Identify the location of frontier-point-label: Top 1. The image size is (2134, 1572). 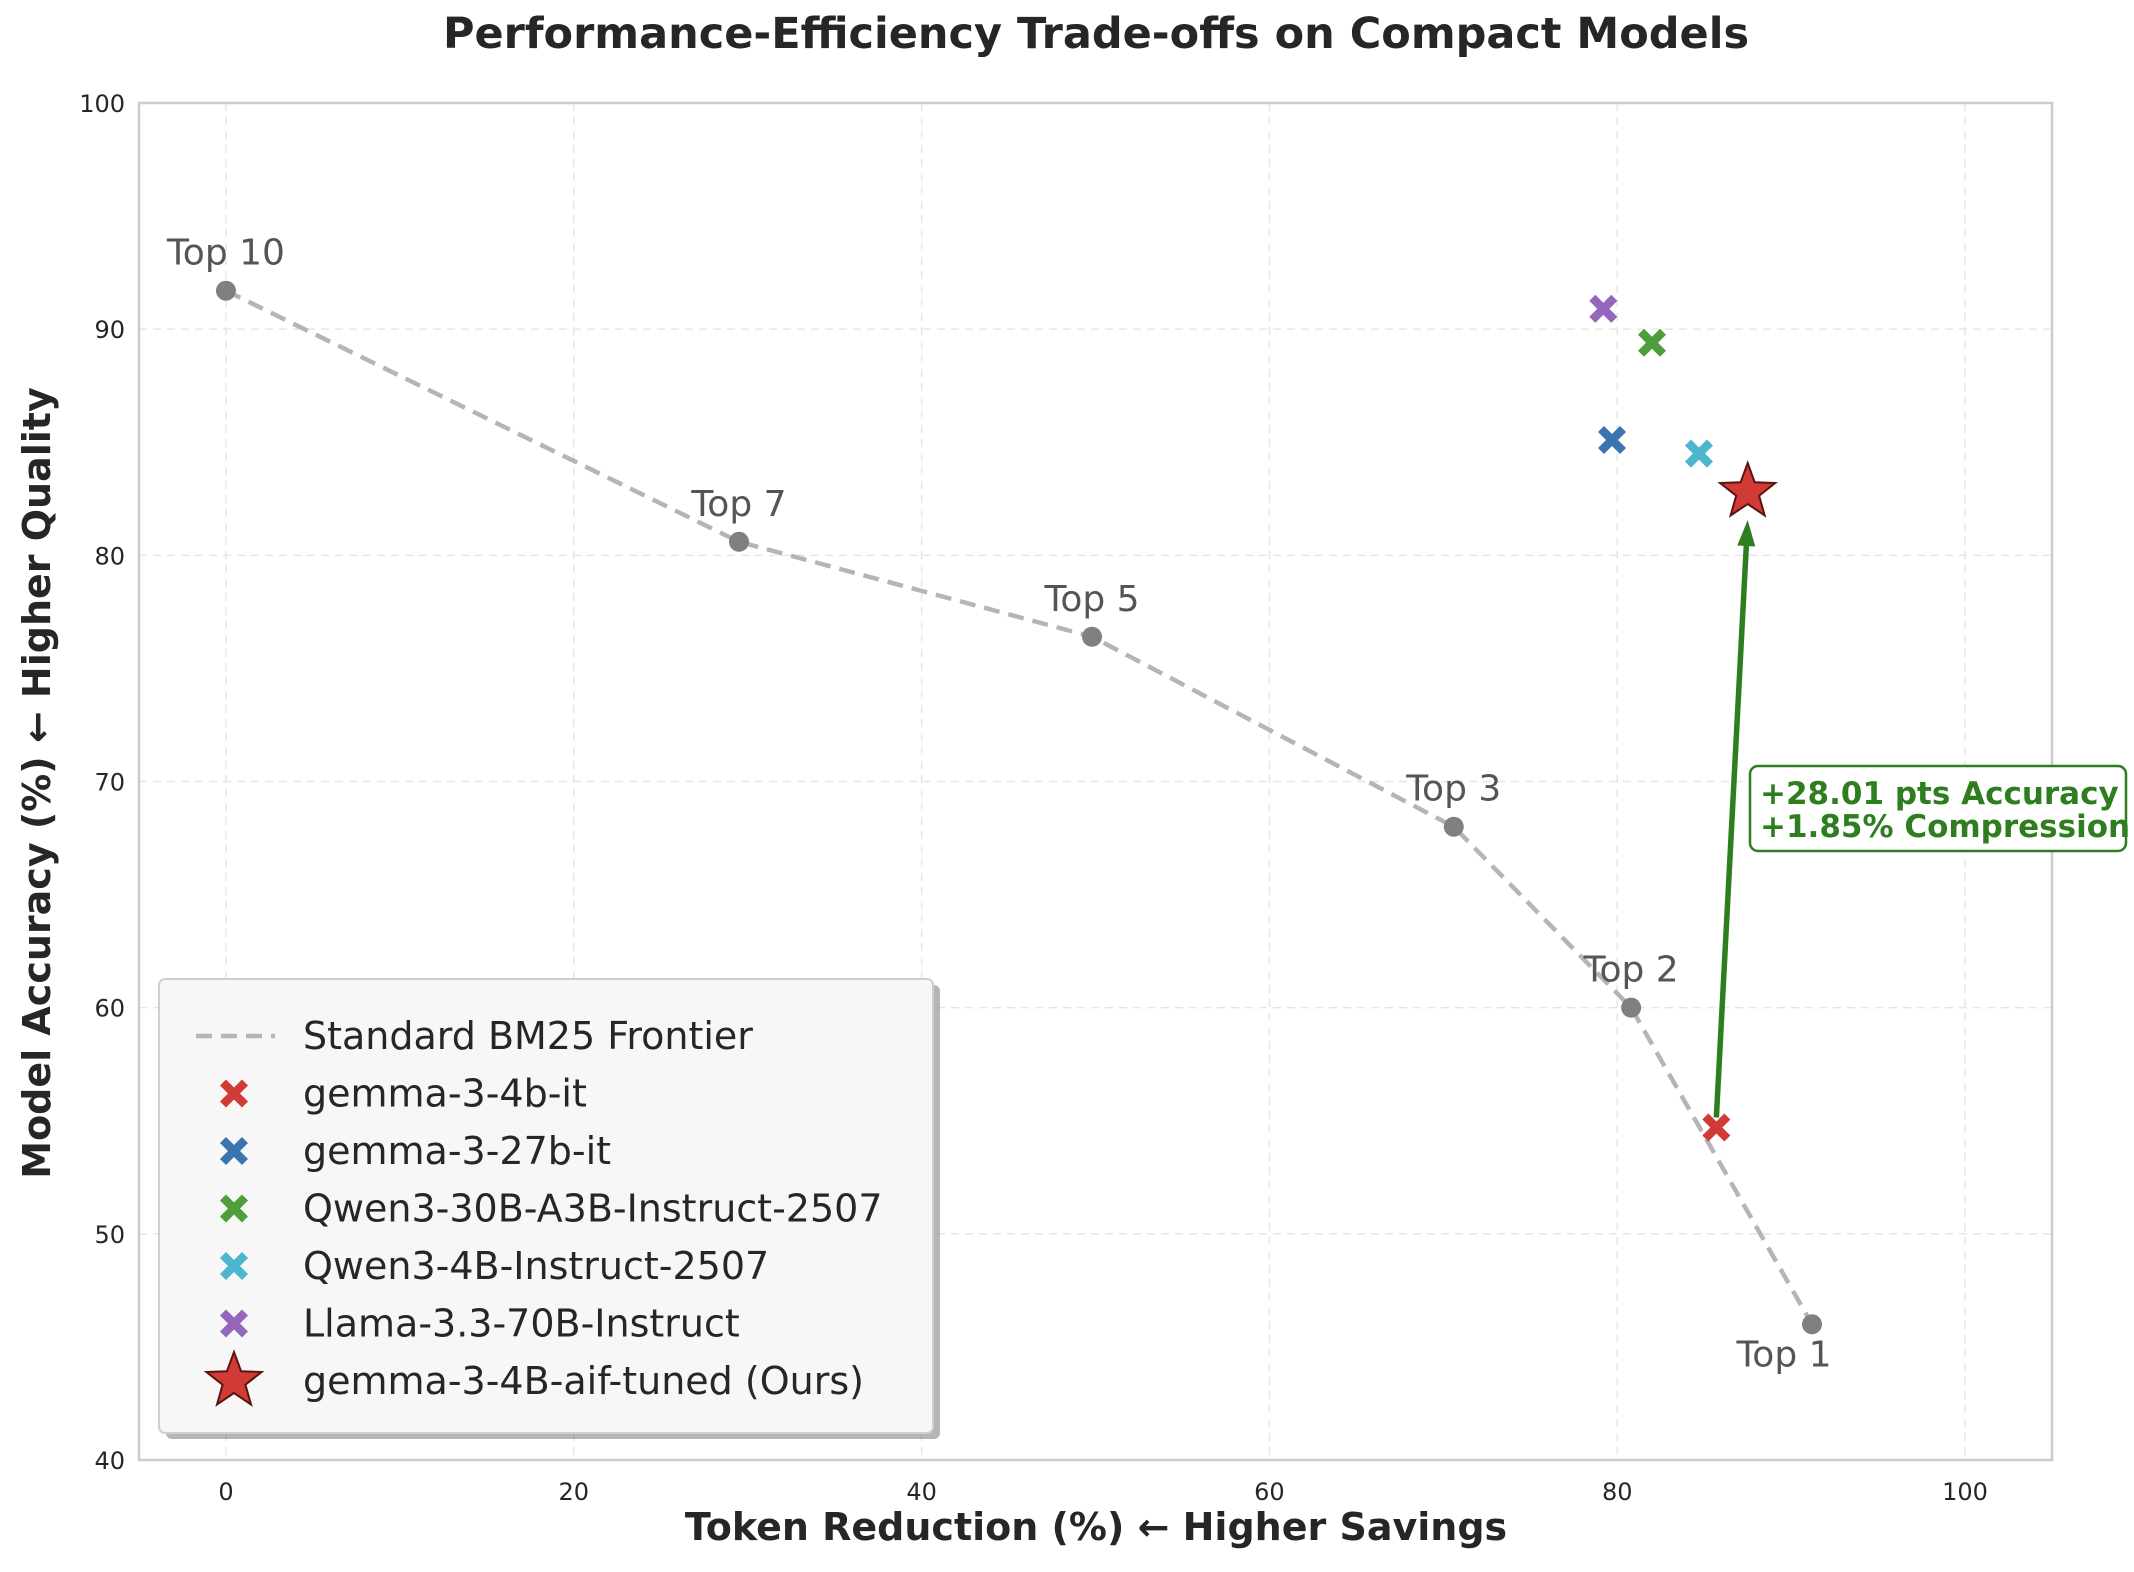
(1783, 1354).